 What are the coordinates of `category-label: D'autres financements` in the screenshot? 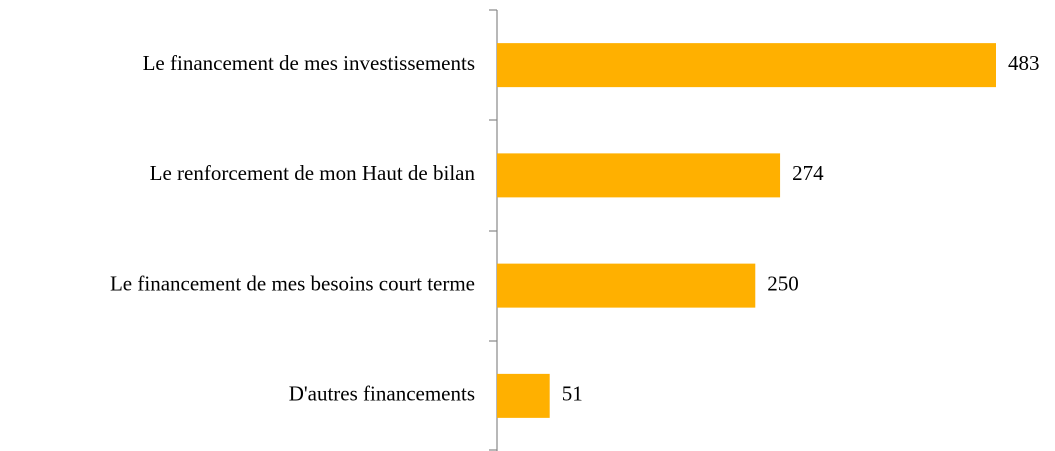 It's located at (382, 394).